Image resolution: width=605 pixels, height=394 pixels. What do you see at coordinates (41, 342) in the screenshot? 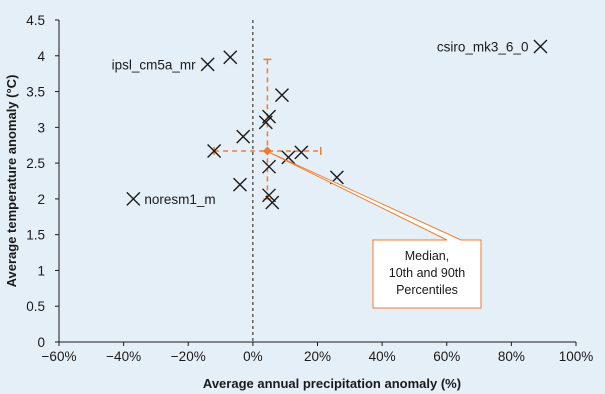
I see `y-tick-label: 0` at bounding box center [41, 342].